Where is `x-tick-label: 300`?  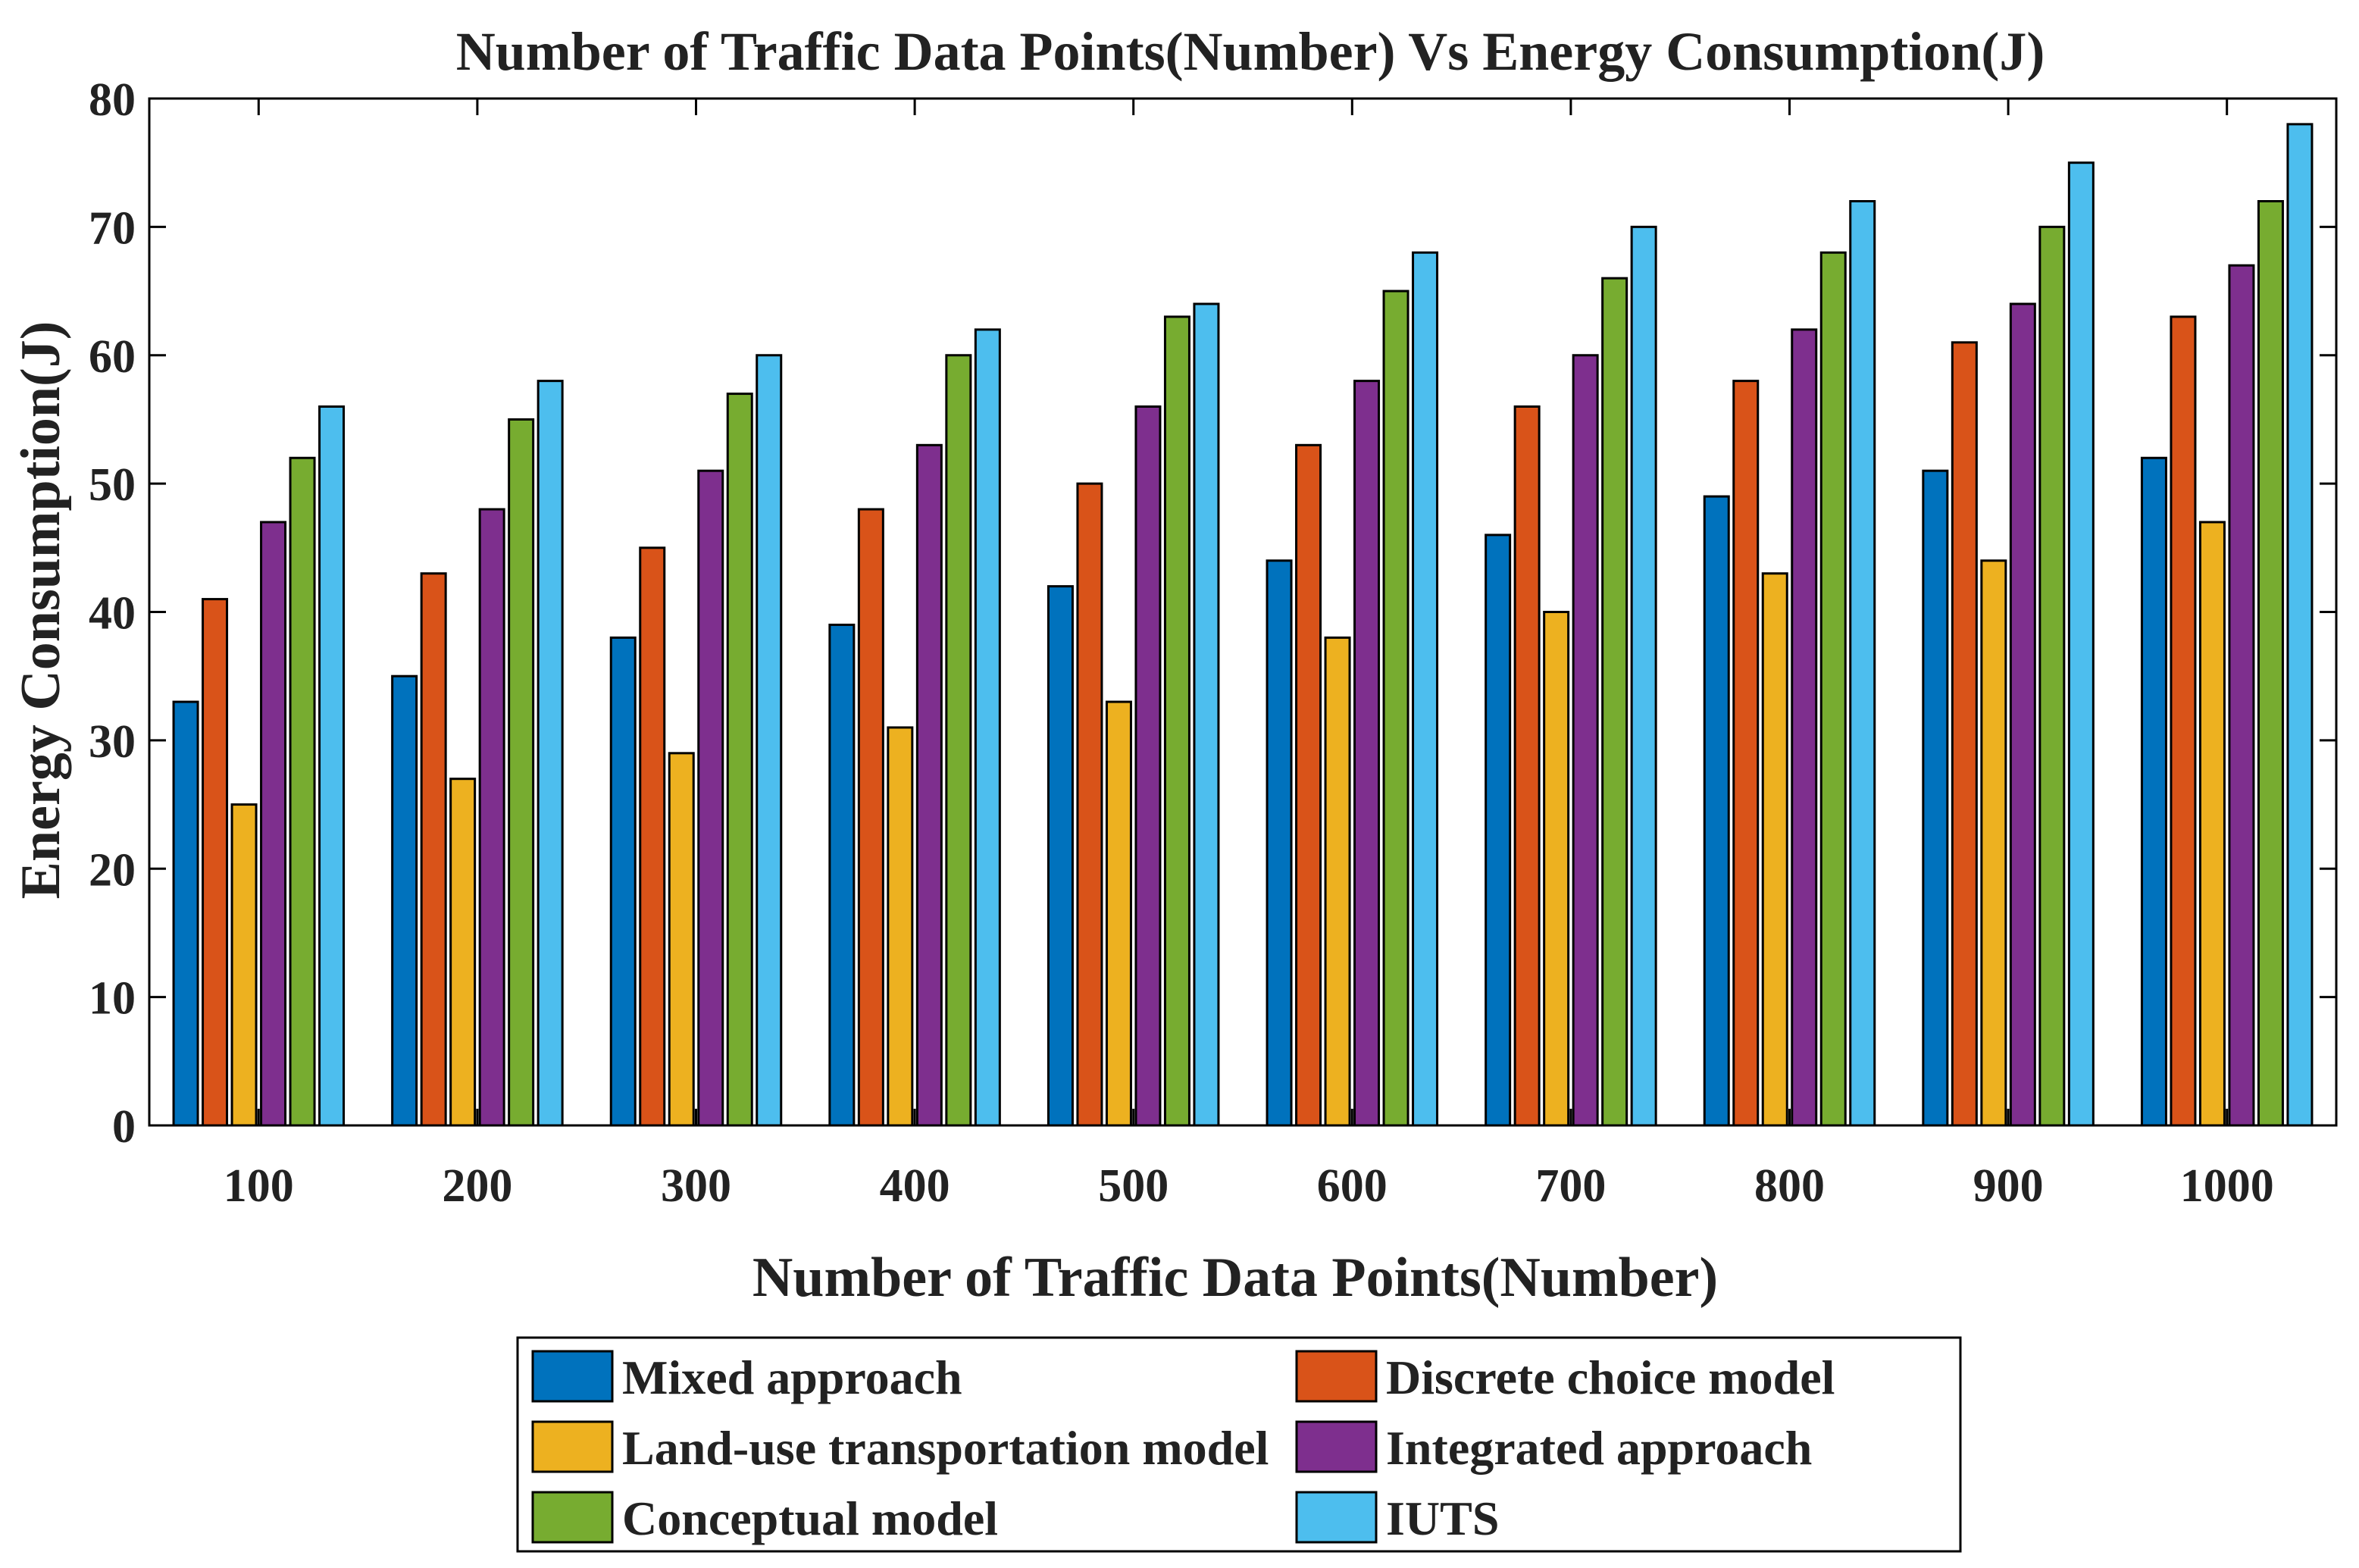 x-tick-label: 300 is located at coordinates (696, 1186).